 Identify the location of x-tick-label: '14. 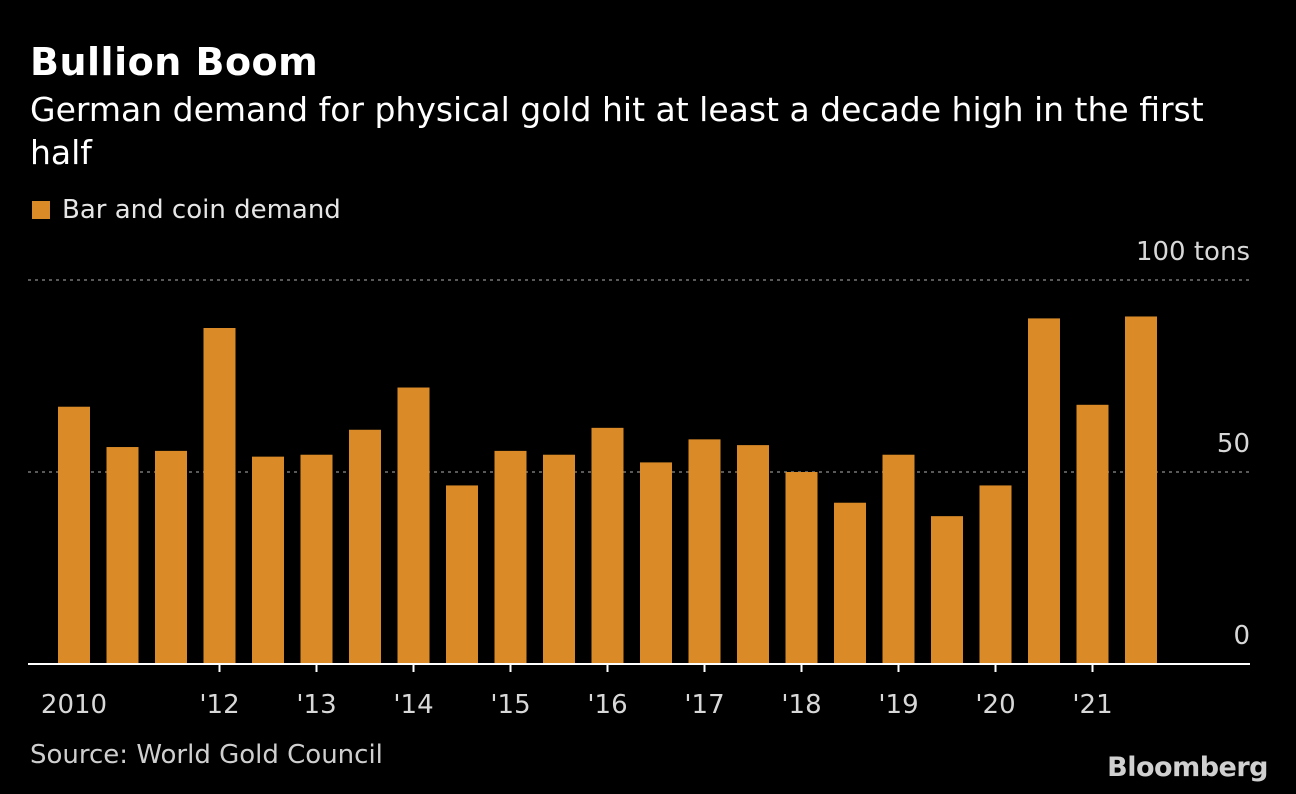
(413, 705).